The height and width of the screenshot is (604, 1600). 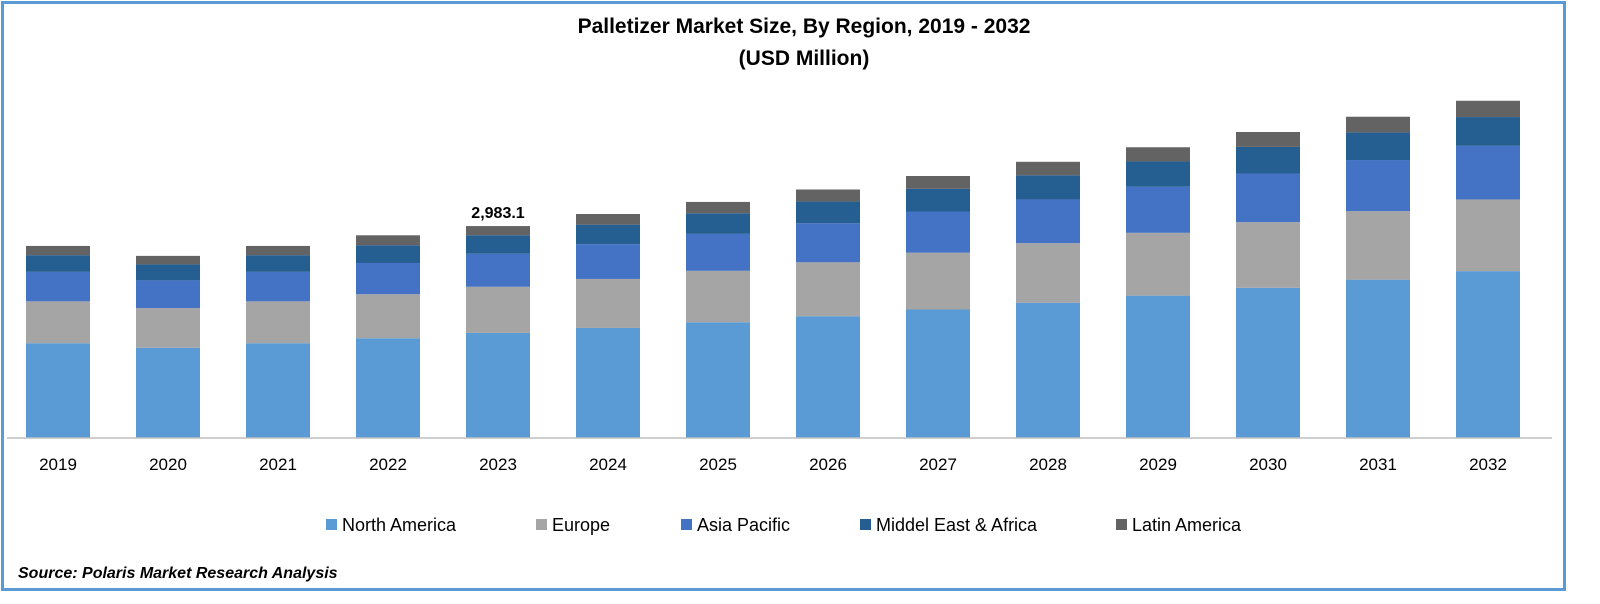 I want to click on x-tick-label: 2021, so click(x=278, y=464).